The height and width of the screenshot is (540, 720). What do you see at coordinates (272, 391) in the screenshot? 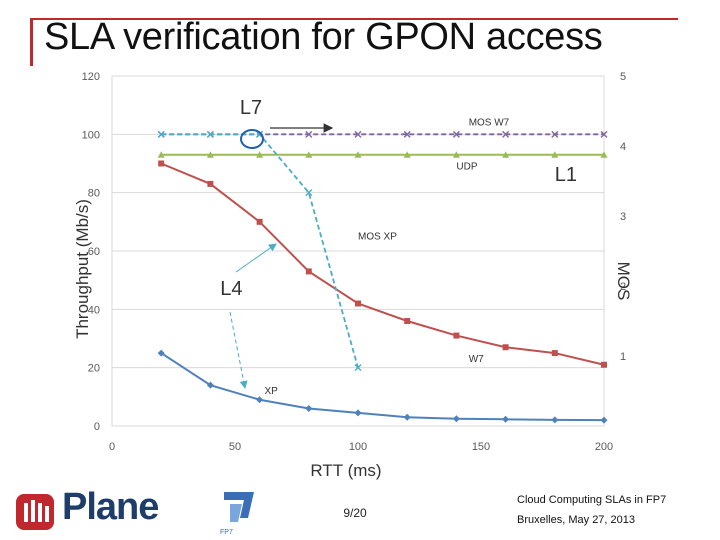
I see `annotation-xp: XP` at bounding box center [272, 391].